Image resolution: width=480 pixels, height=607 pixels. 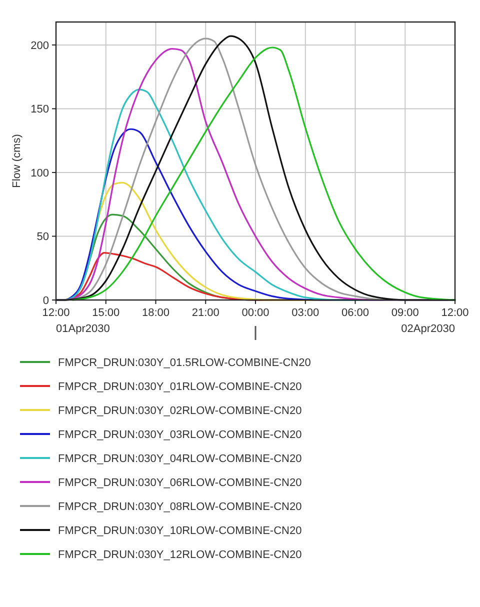 What do you see at coordinates (39, 46) in the screenshot?
I see `y-tick-label: 200` at bounding box center [39, 46].